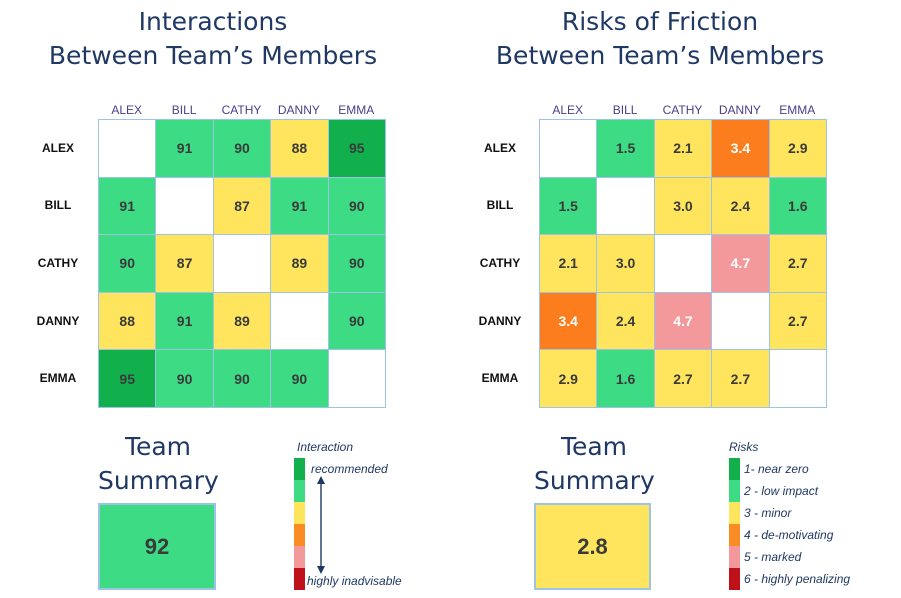 This screenshot has height=598, width=901. Describe the element at coordinates (158, 464) in the screenshot. I see `interactions-summary-label: Team Summary` at that location.